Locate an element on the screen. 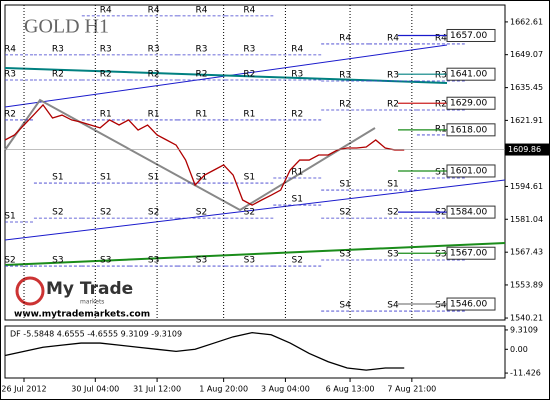  y-tick-label: 1553.89 is located at coordinates (526, 284).